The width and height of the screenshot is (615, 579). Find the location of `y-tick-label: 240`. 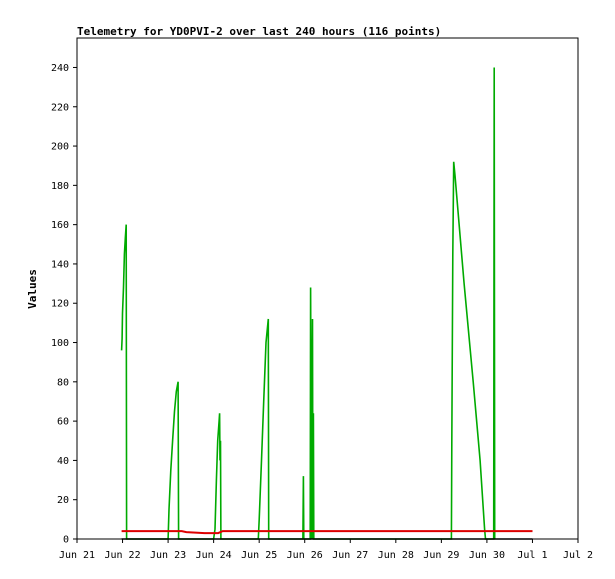

y-tick-label: 240 is located at coordinates (60, 68).